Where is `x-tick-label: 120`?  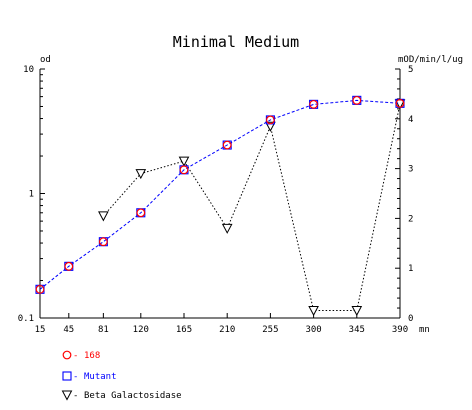
x-tick-label: 120 is located at coordinates (141, 330).